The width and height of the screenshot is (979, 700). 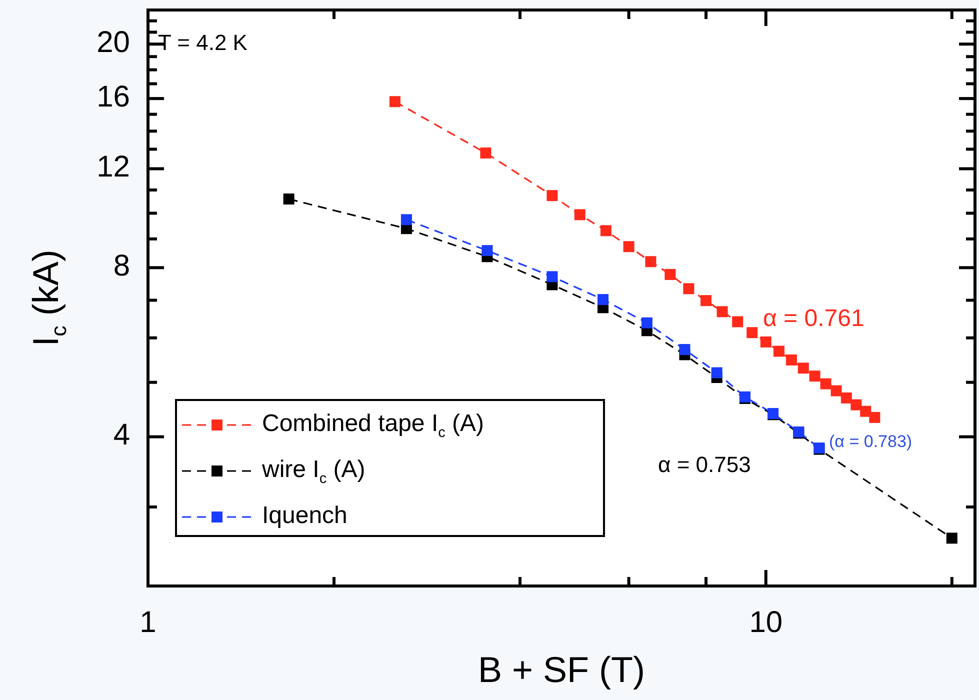 What do you see at coordinates (813, 318) in the screenshot?
I see `annotation: α = 0.761` at bounding box center [813, 318].